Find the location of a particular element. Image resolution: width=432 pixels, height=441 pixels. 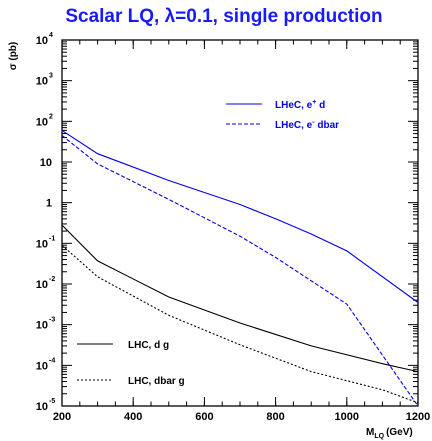

x-tick-label: 1000 is located at coordinates (347, 417).